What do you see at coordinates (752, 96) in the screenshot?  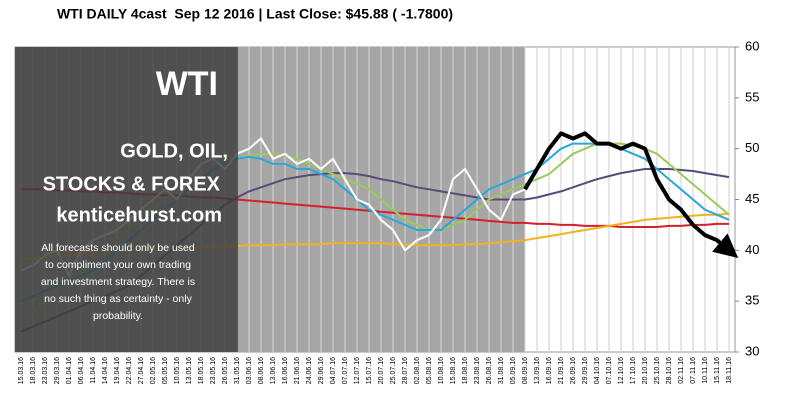 I see `y-tick-label: 55` at bounding box center [752, 96].